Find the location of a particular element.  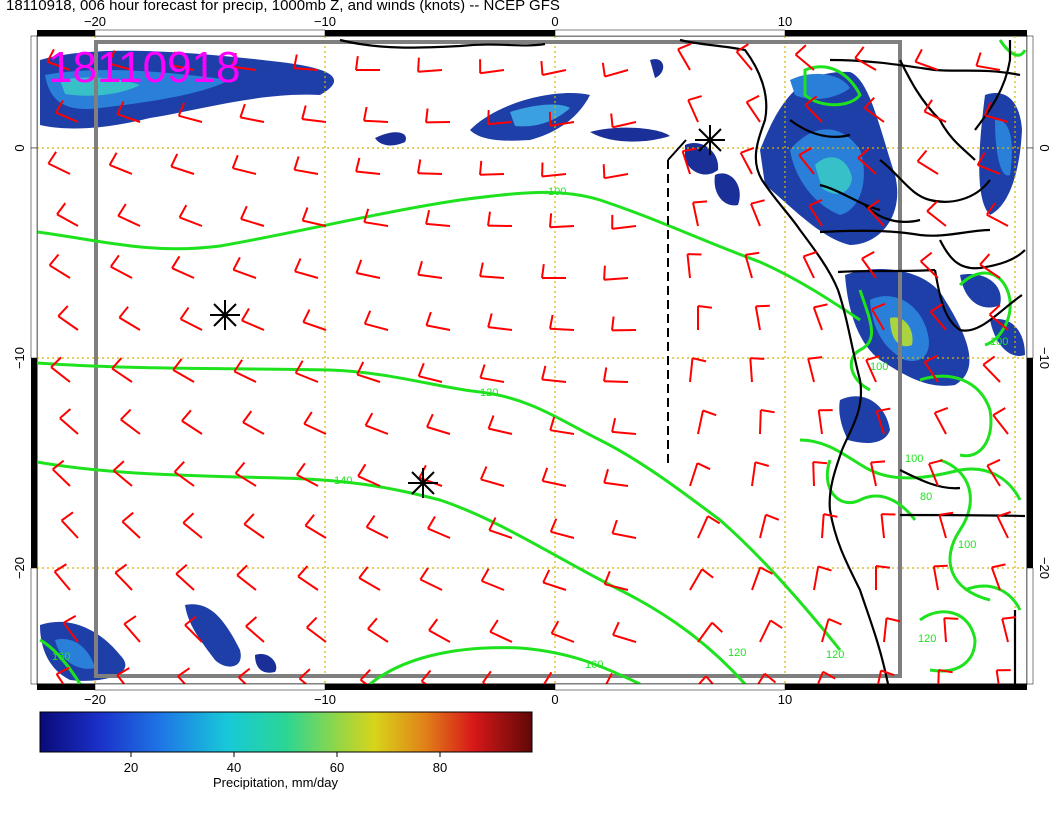

lon-label-top: 10 is located at coordinates (785, 21).